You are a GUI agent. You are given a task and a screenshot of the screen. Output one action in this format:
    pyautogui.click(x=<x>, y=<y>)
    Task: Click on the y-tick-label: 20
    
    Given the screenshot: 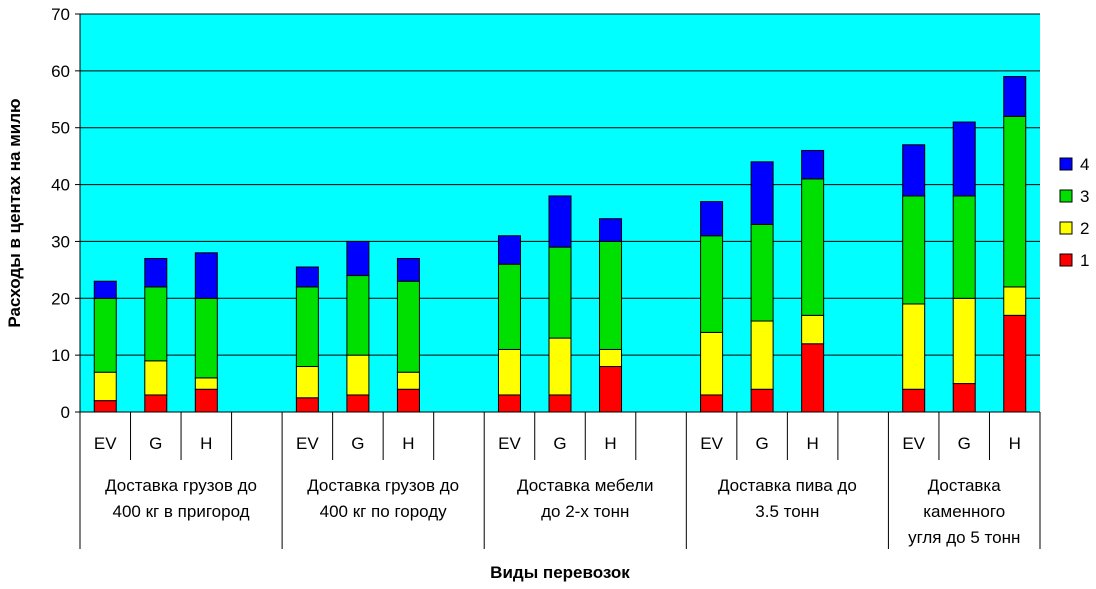 What is the action you would take?
    pyautogui.click(x=60, y=298)
    